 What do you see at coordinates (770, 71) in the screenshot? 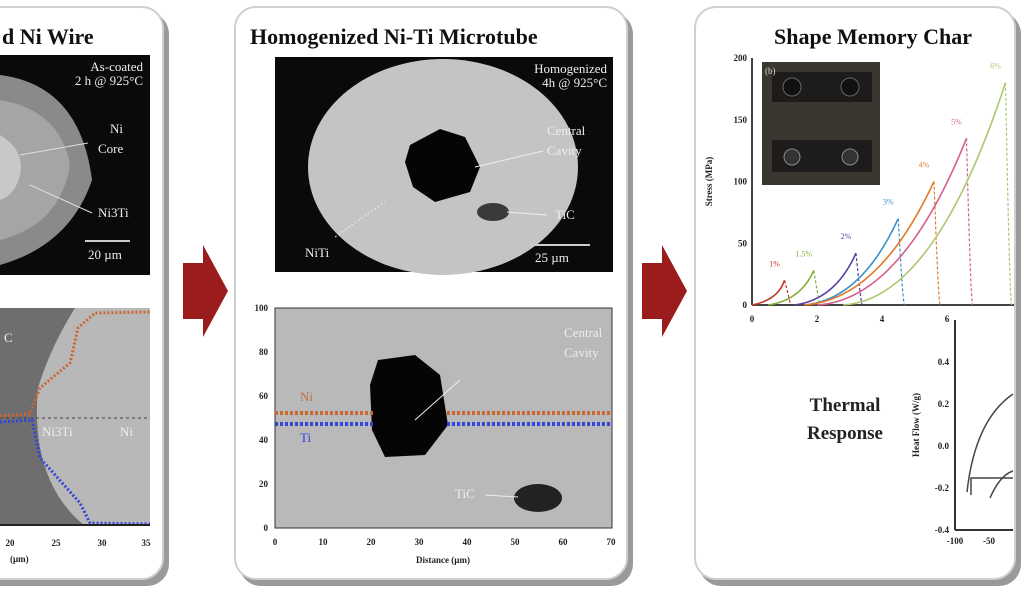
I see `inset-label: (b)` at bounding box center [770, 71].